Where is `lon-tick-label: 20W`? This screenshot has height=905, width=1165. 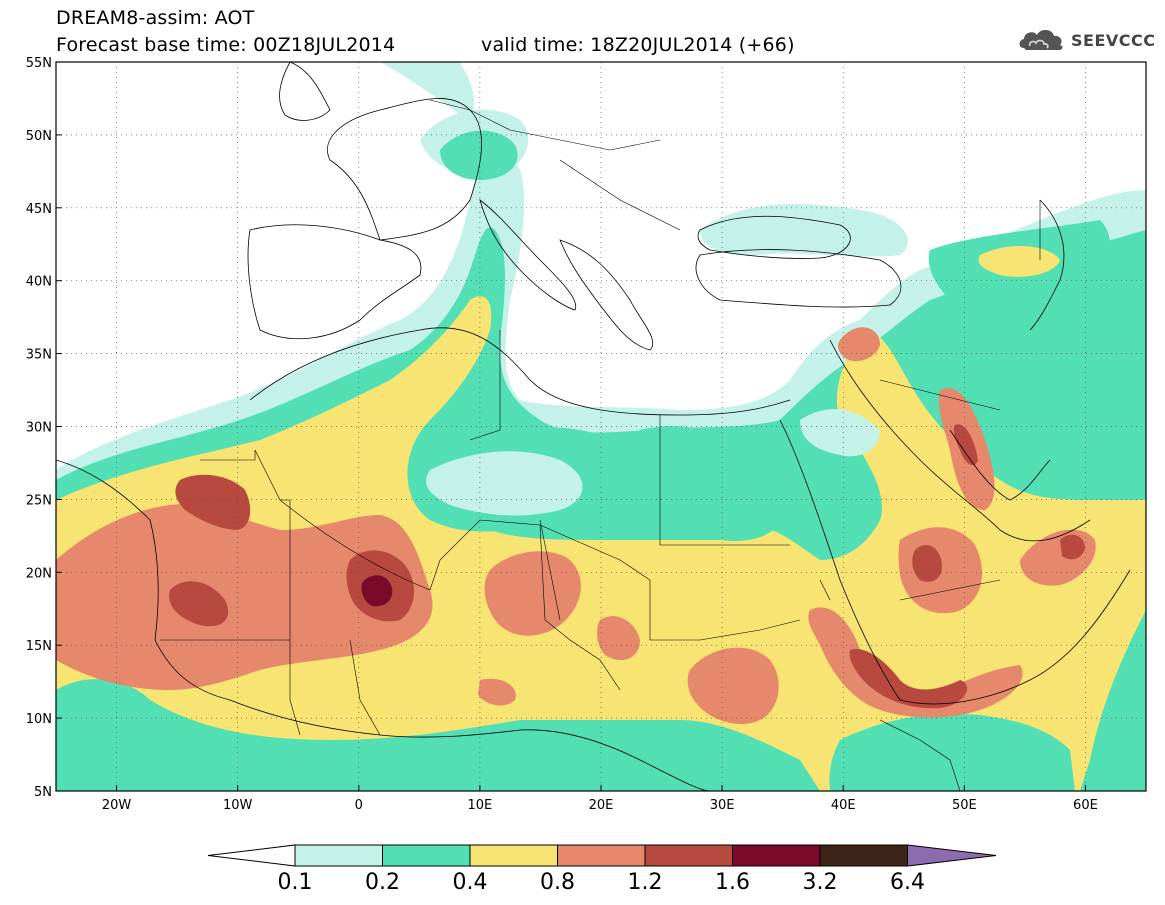 lon-tick-label: 20W is located at coordinates (117, 805).